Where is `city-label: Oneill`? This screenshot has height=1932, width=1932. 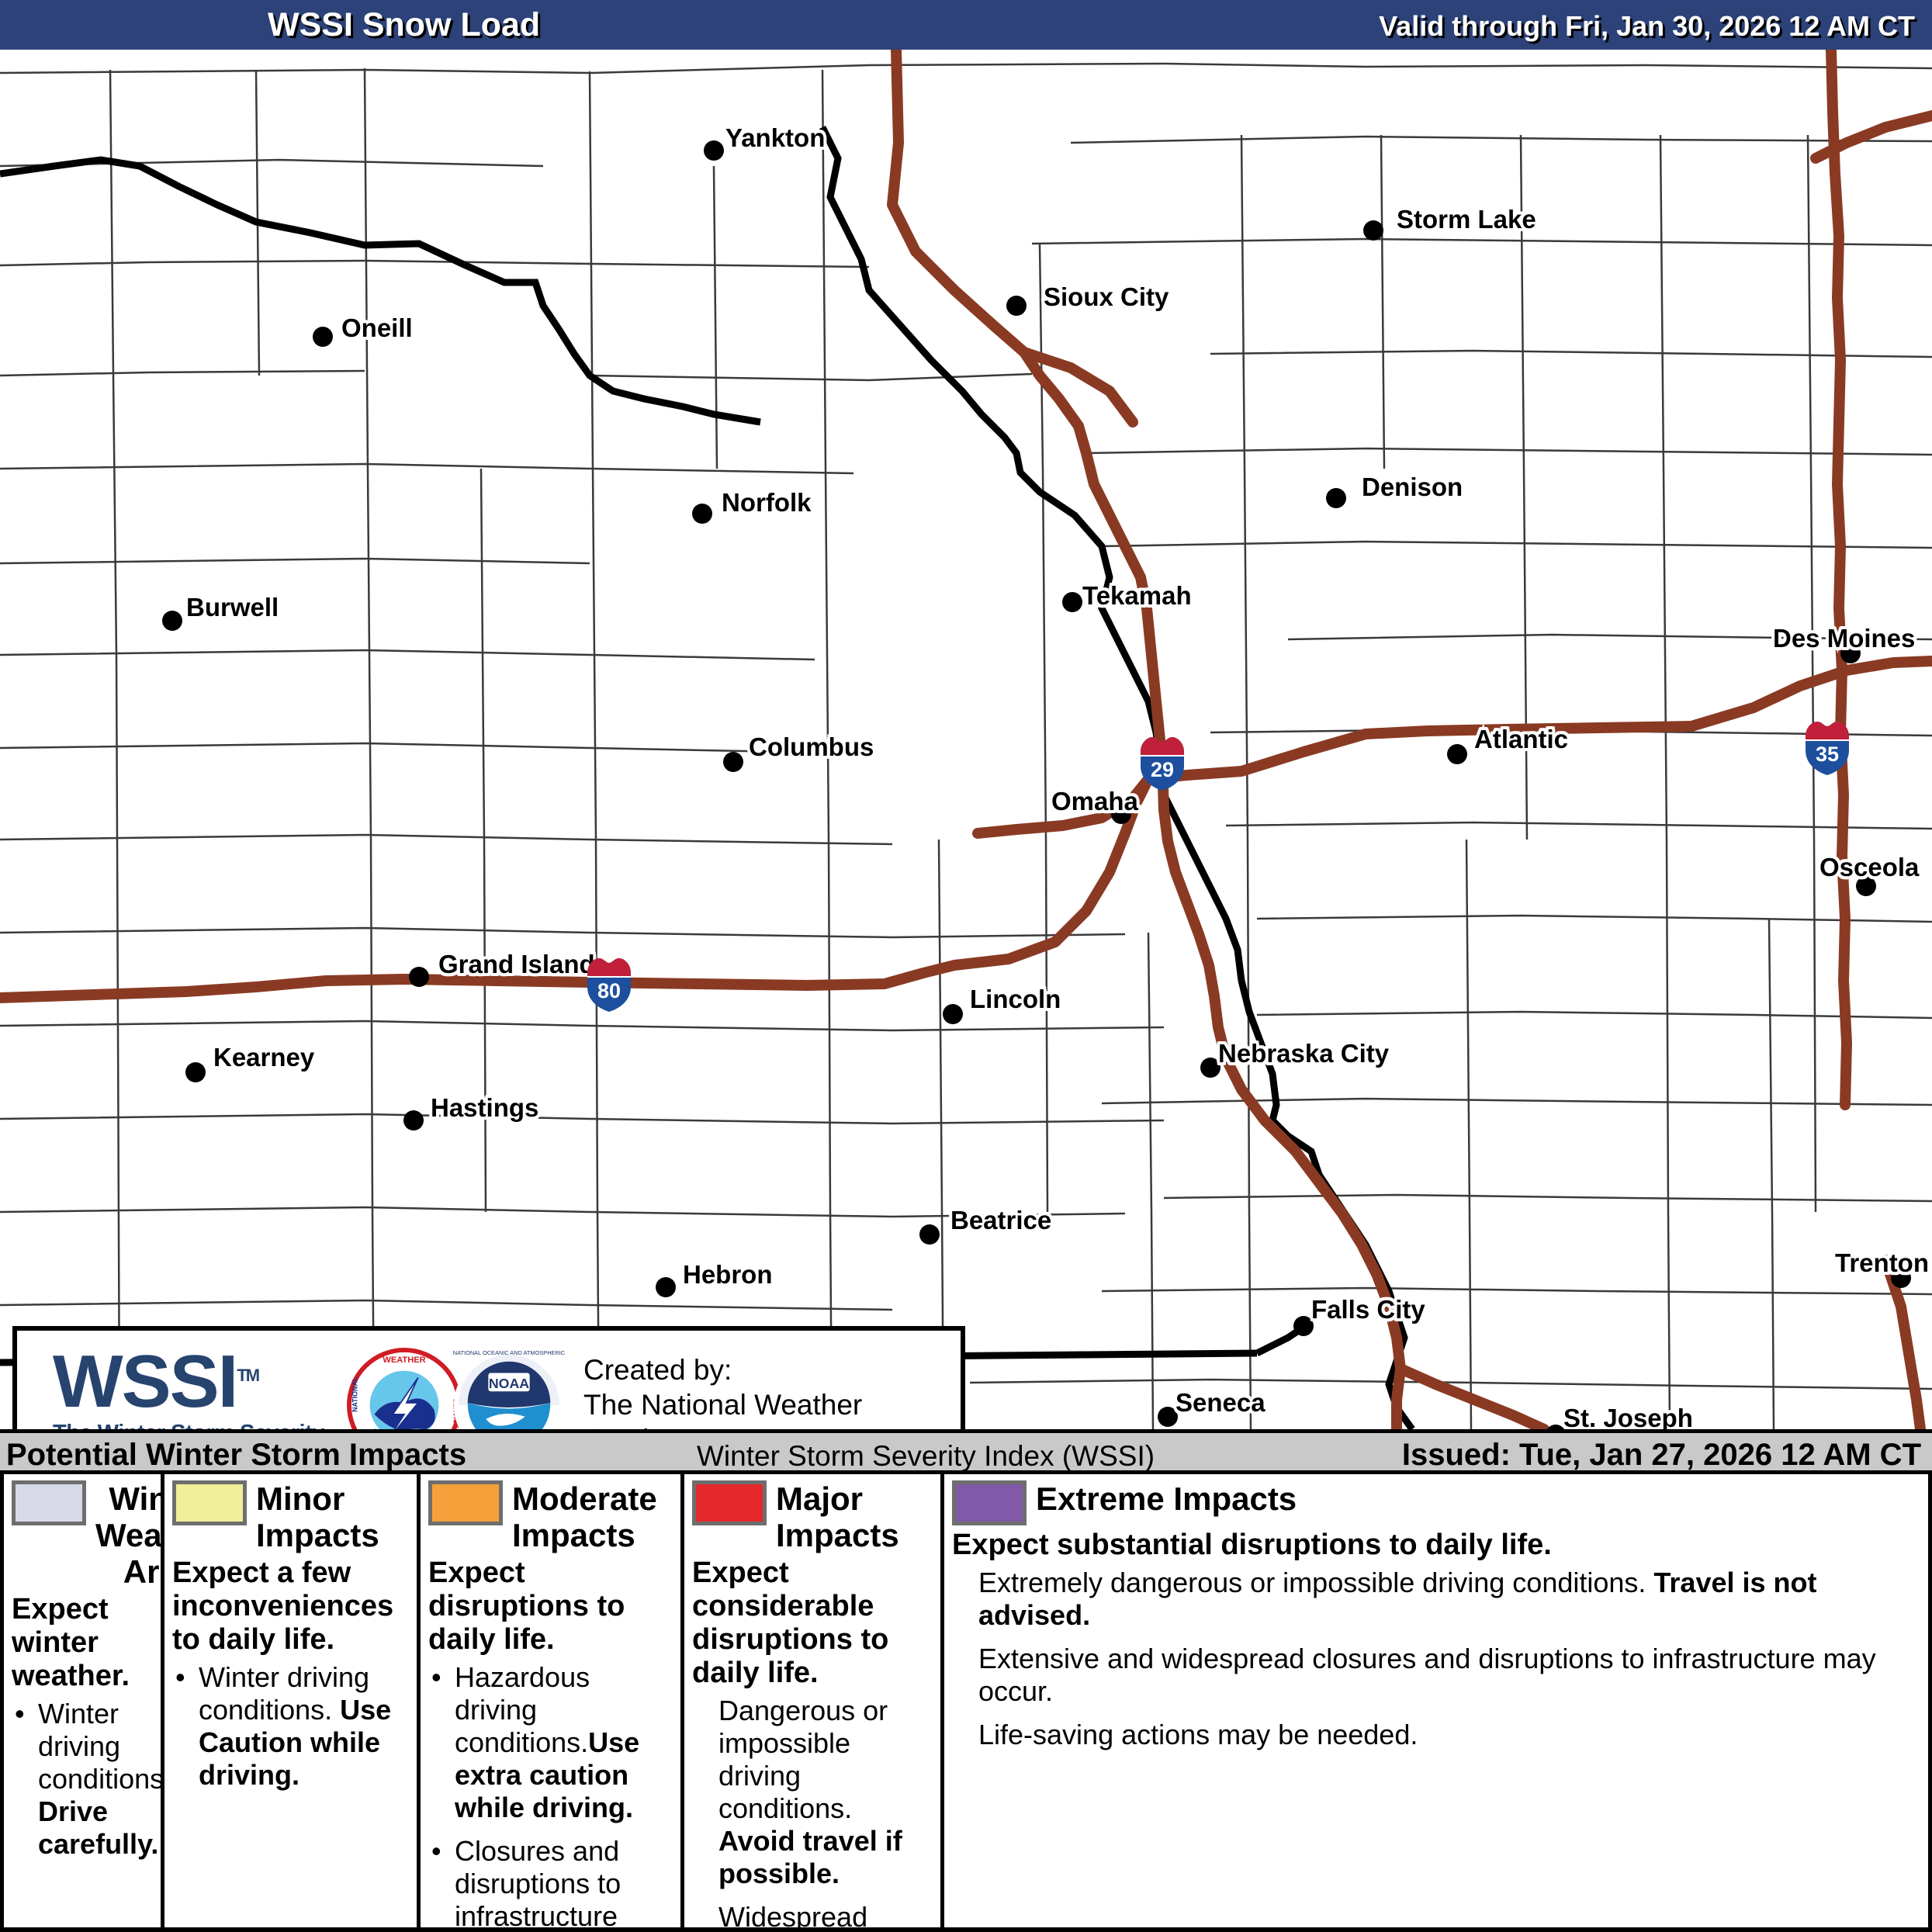
city-label: Oneill is located at coordinates (377, 328).